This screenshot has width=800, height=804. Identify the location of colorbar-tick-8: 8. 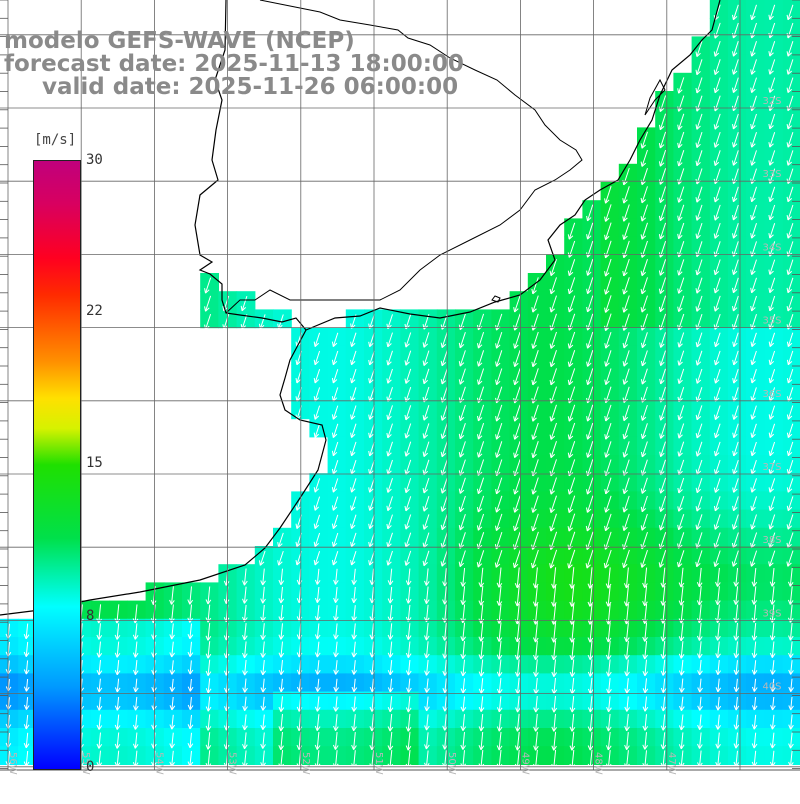
(90, 616).